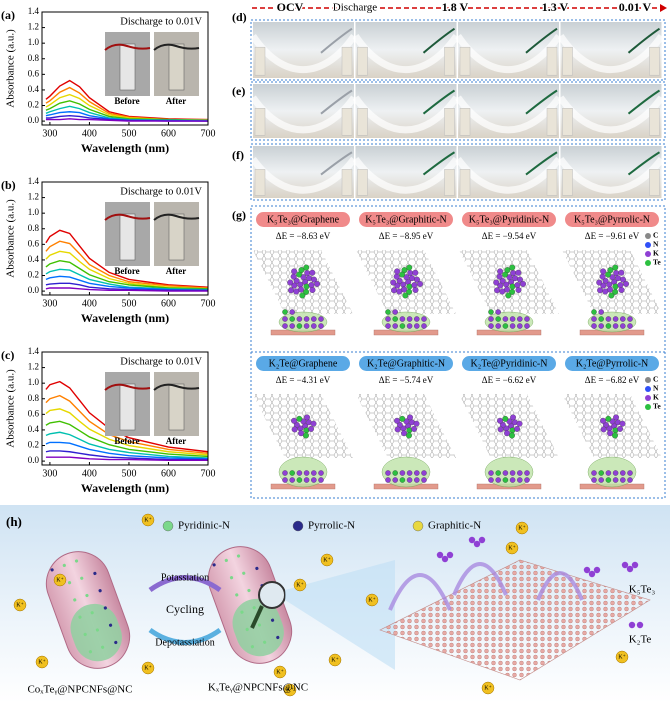 The width and height of the screenshot is (670, 703). What do you see at coordinates (612, 236) in the screenshot?
I see `binding-energy: ΔE = −9.61 eV` at bounding box center [612, 236].